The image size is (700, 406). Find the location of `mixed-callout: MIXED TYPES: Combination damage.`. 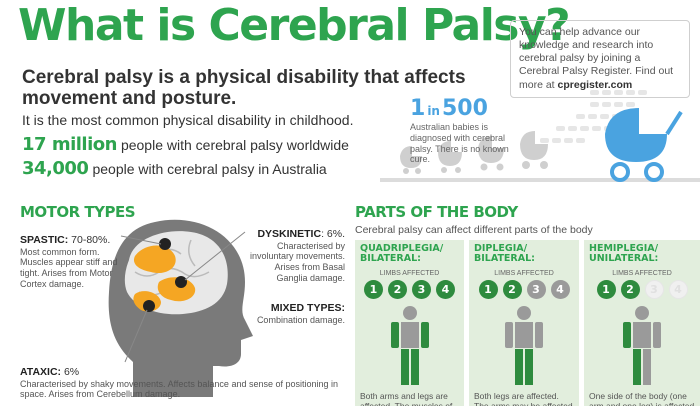

mixed-callout: MIXED TYPES: Combination damage. is located at coordinates (285, 313).